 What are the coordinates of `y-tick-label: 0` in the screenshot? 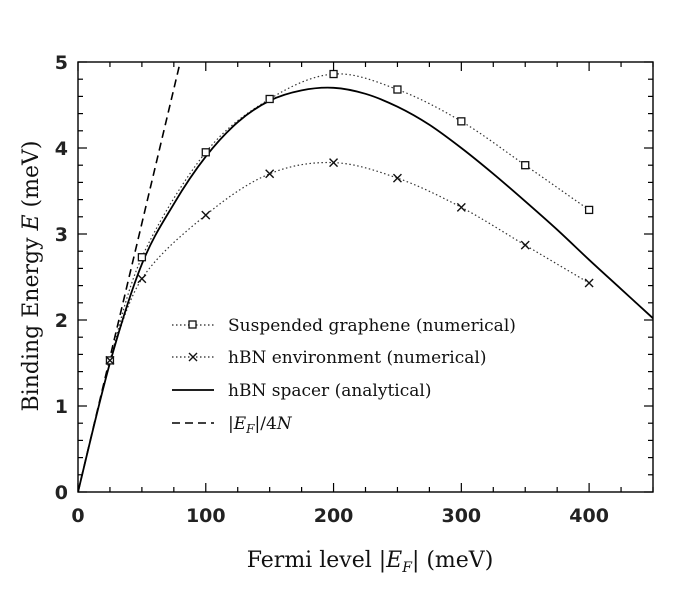 It's located at (61, 493).